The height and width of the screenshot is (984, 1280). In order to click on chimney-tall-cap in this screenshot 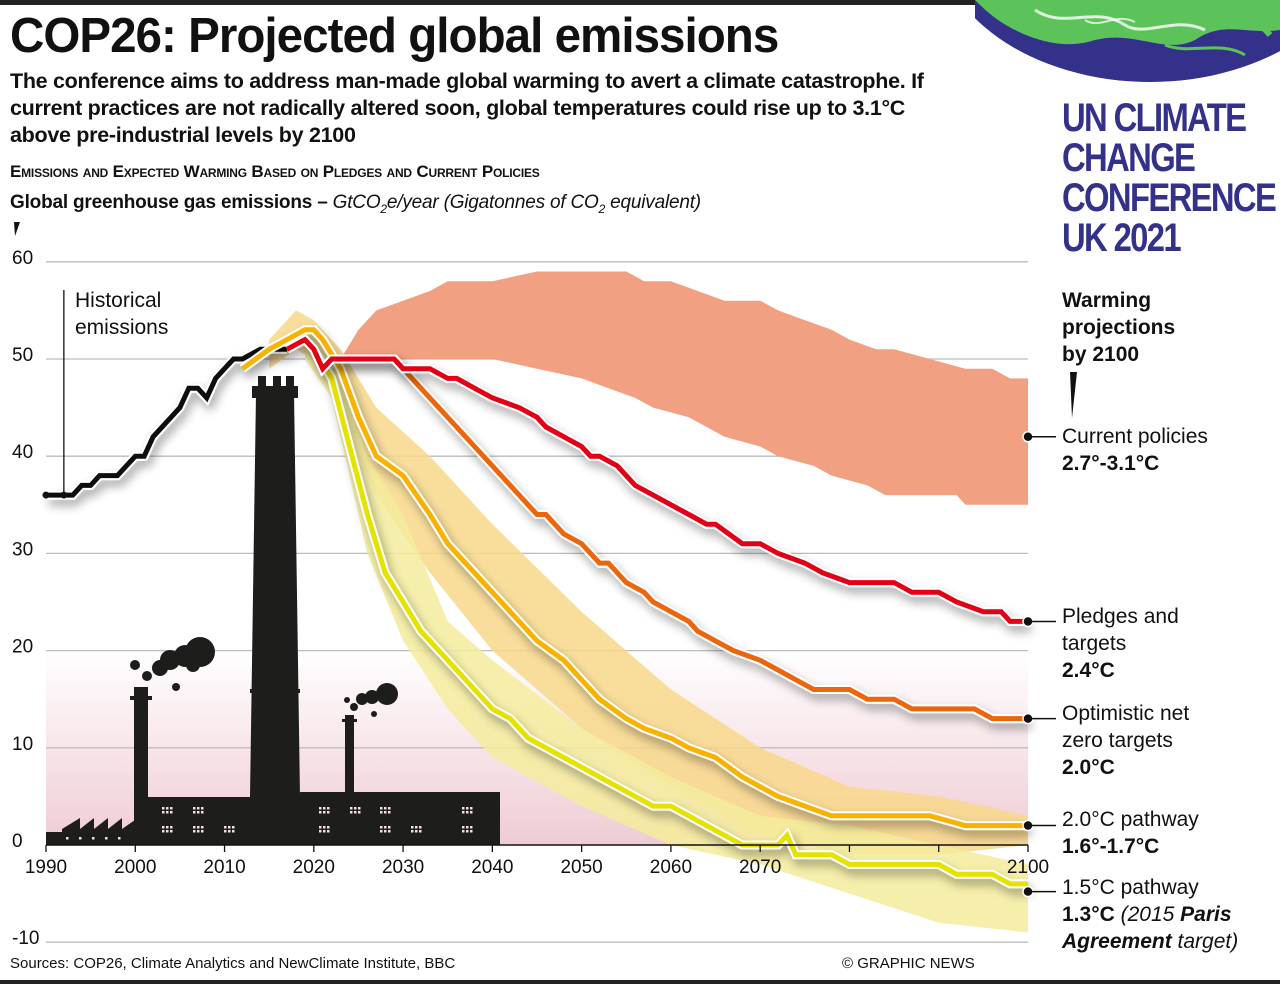, I will do `click(275, 392)`.